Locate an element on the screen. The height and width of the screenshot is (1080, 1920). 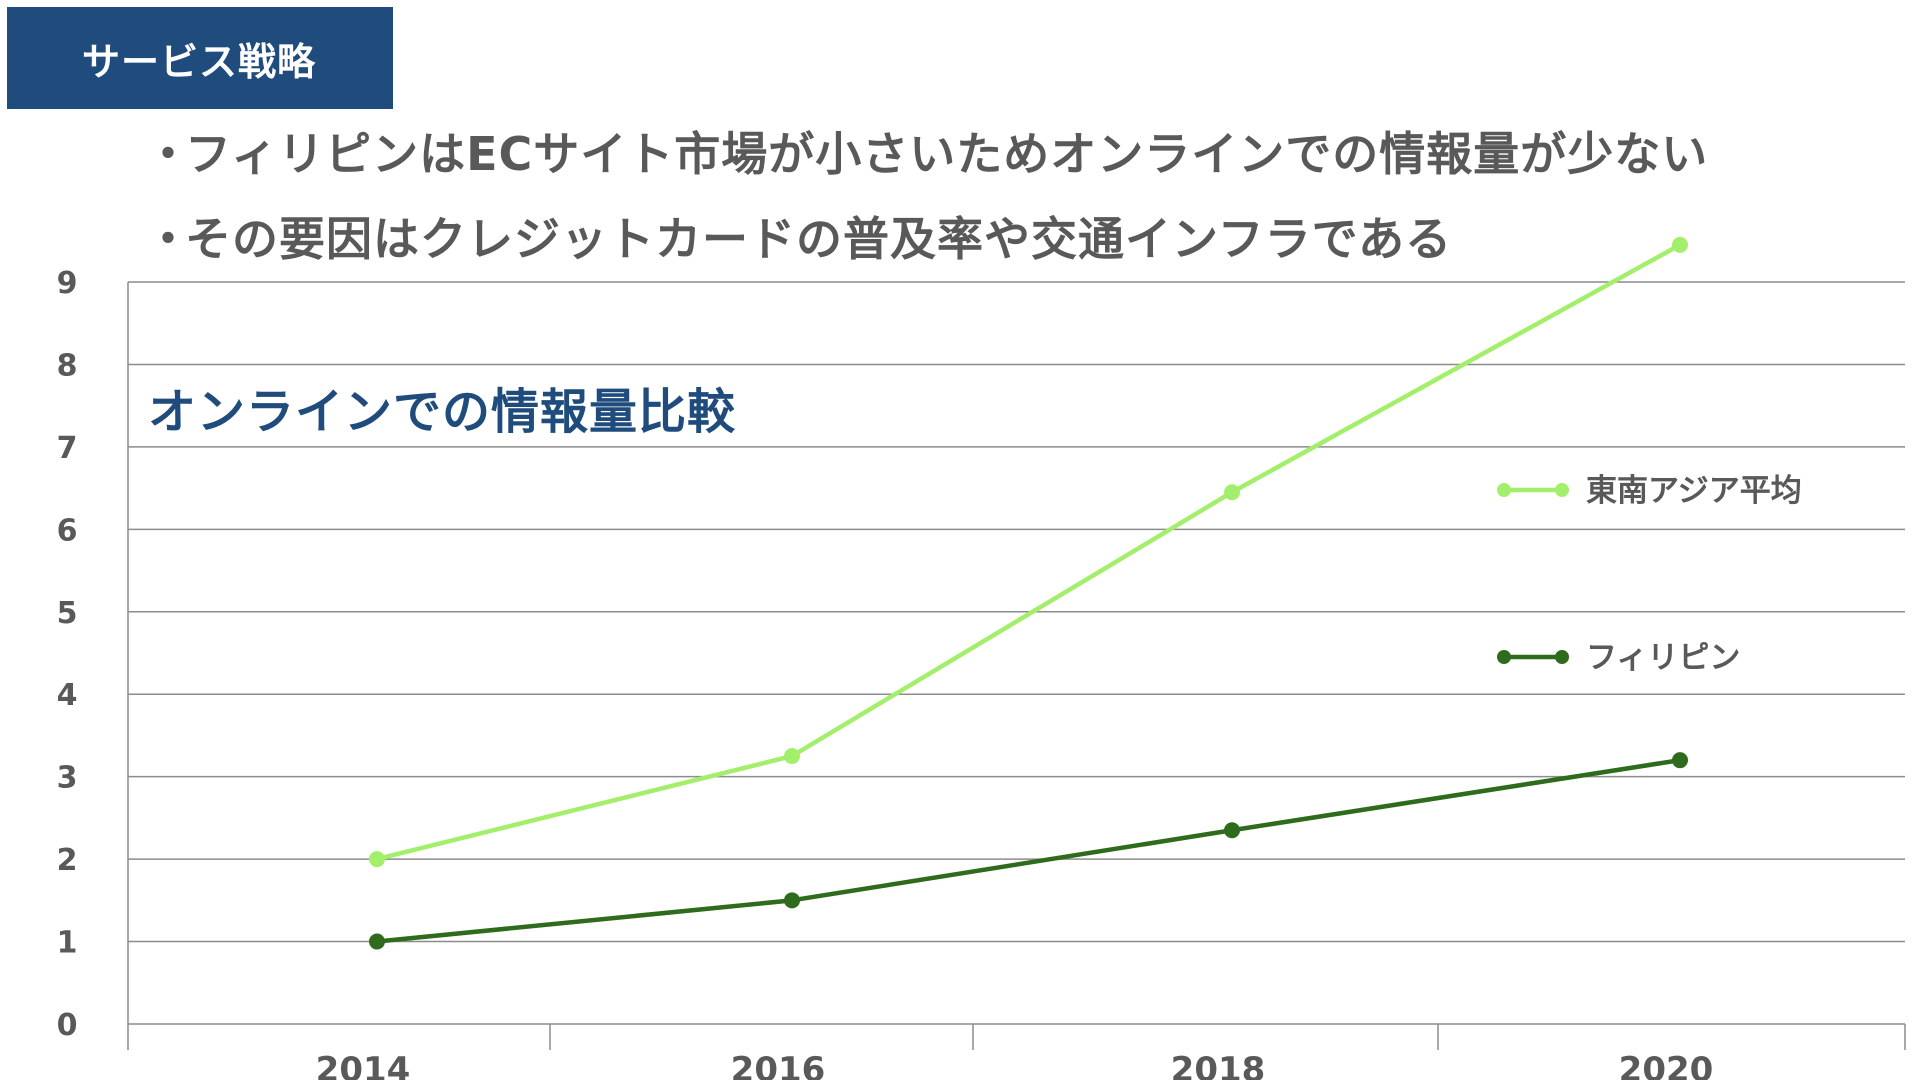
y-tick-label: 0 is located at coordinates (67, 1025).